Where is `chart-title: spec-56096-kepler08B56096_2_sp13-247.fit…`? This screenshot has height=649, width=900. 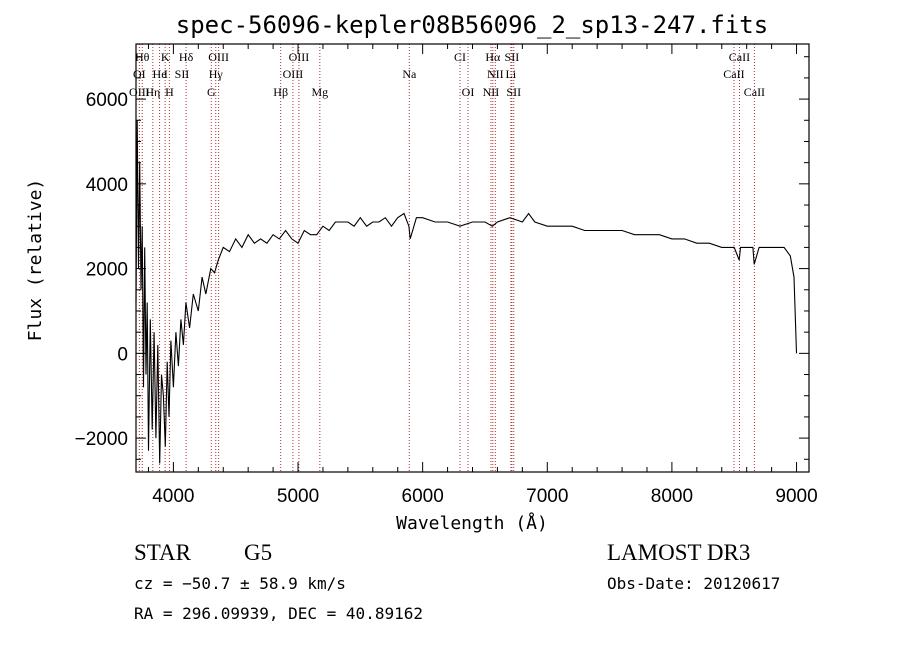 chart-title: spec-56096-kepler08B56096_2_sp13-247.fit… is located at coordinates (472, 25).